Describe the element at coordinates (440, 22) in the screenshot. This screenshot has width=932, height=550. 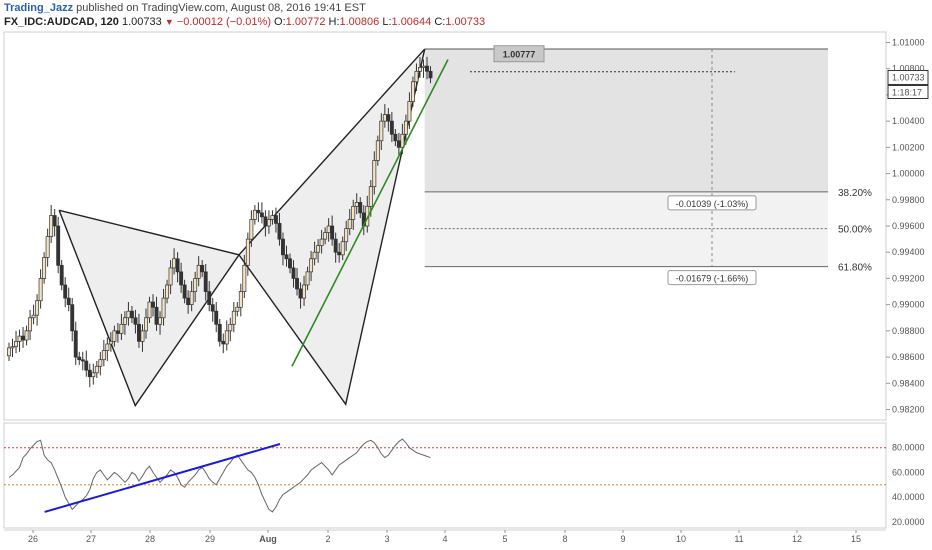
I see `close-label: C:` at that location.